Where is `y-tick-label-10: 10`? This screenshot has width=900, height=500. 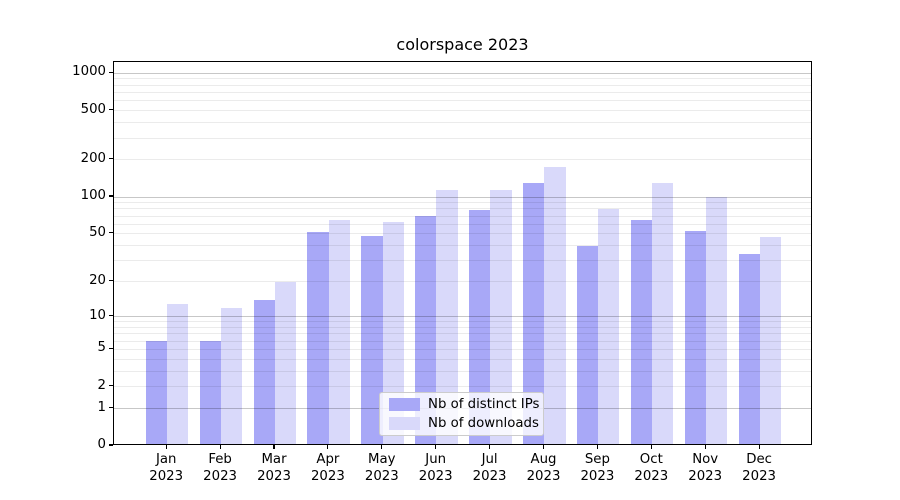 y-tick-label-10: 10 is located at coordinates (97, 315).